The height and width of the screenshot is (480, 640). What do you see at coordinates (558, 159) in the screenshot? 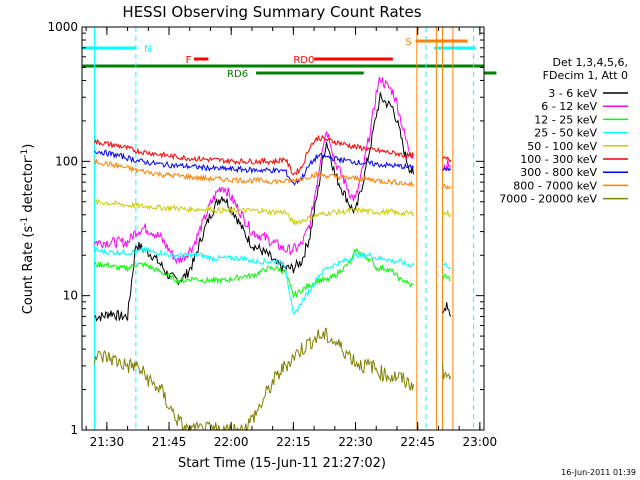
I see `legend-entry-label: 100 - 300 keV` at bounding box center [558, 159].